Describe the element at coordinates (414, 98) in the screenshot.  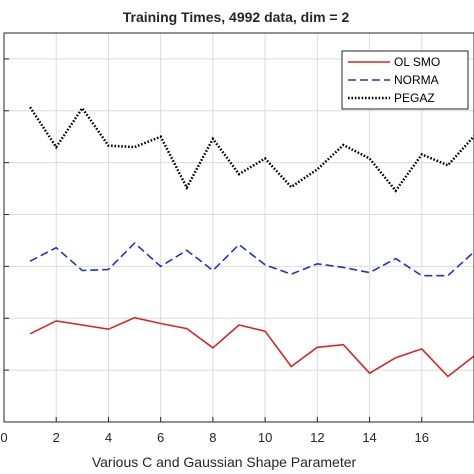
I see `legend-label-2: PEGAZ` at that location.